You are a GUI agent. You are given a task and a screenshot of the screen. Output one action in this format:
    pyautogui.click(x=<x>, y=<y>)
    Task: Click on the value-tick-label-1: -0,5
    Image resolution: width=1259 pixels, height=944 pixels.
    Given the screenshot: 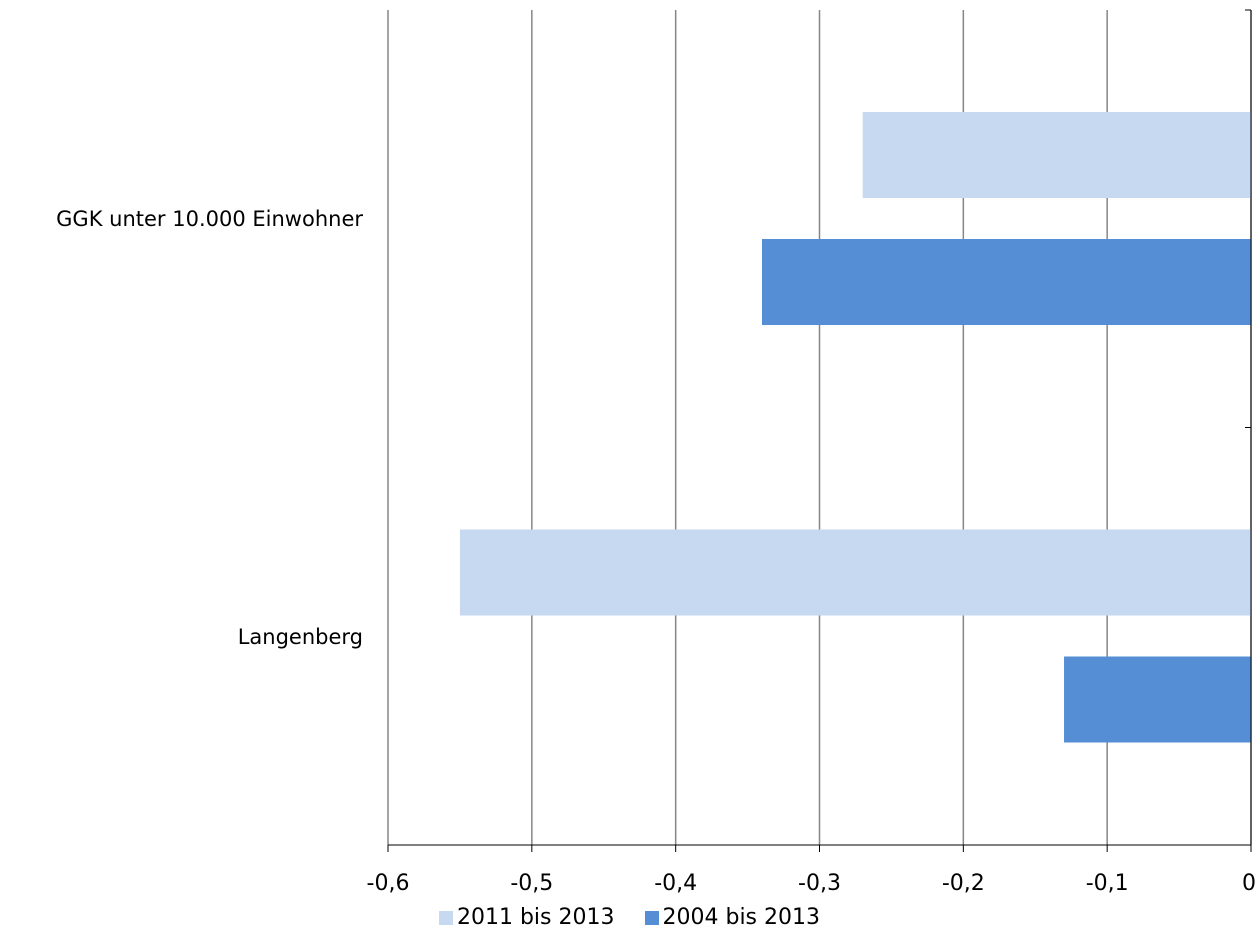 What is the action you would take?
    pyautogui.click(x=531, y=883)
    